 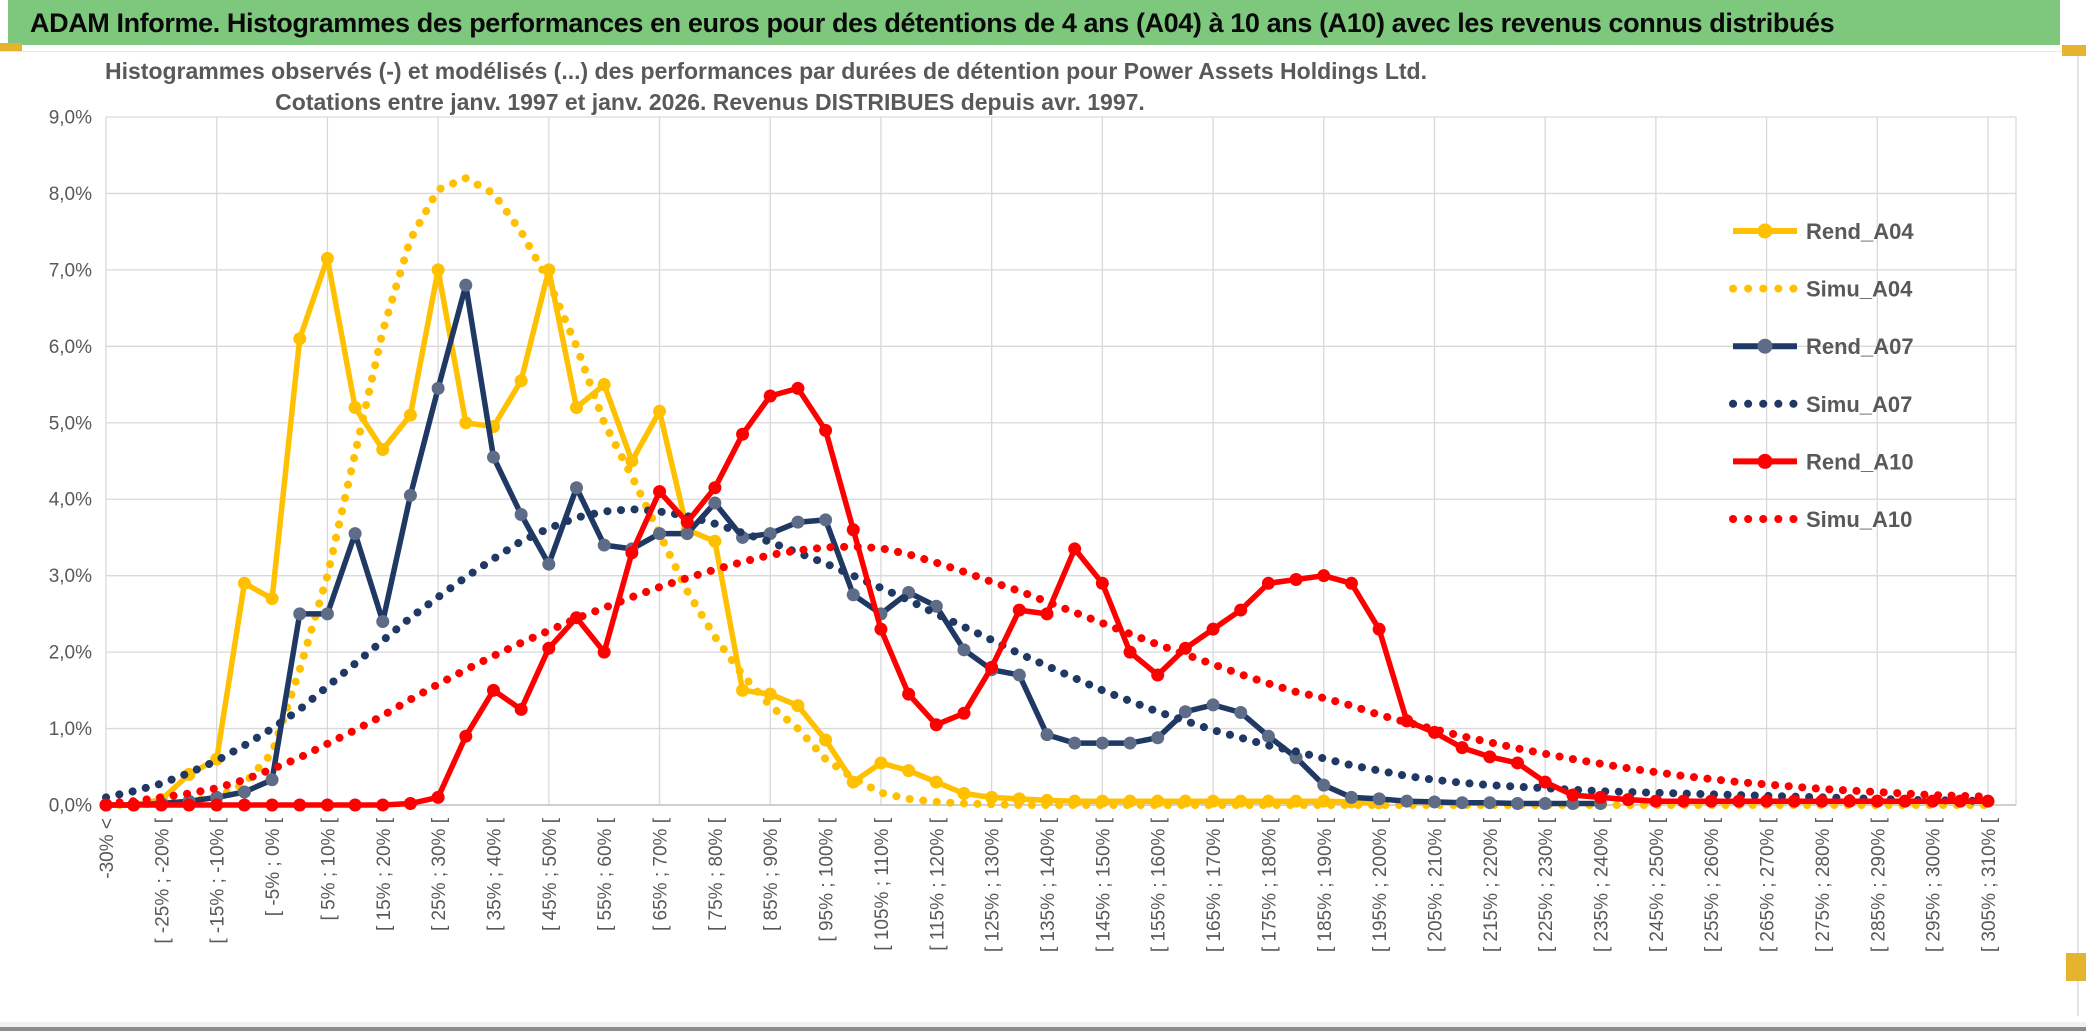 I want to click on x-tick-label: [ 175% ; 180% [, so click(x=1269, y=884).